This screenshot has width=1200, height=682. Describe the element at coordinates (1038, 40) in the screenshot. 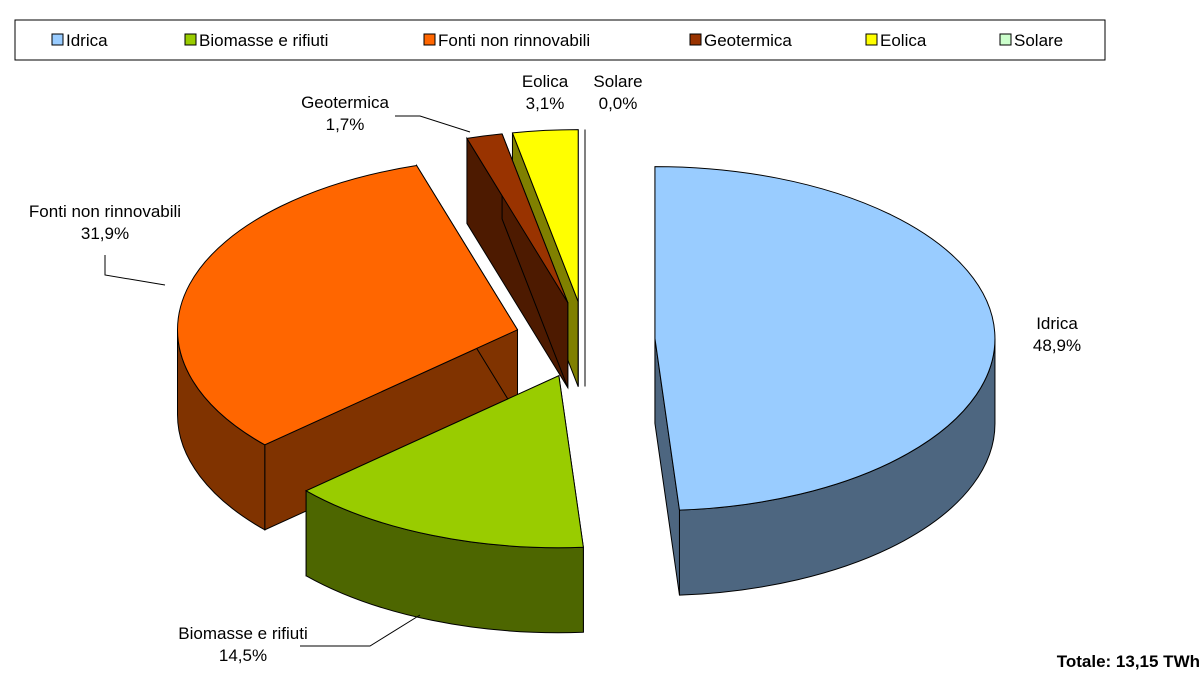

I see `legend-label: Solare` at that location.